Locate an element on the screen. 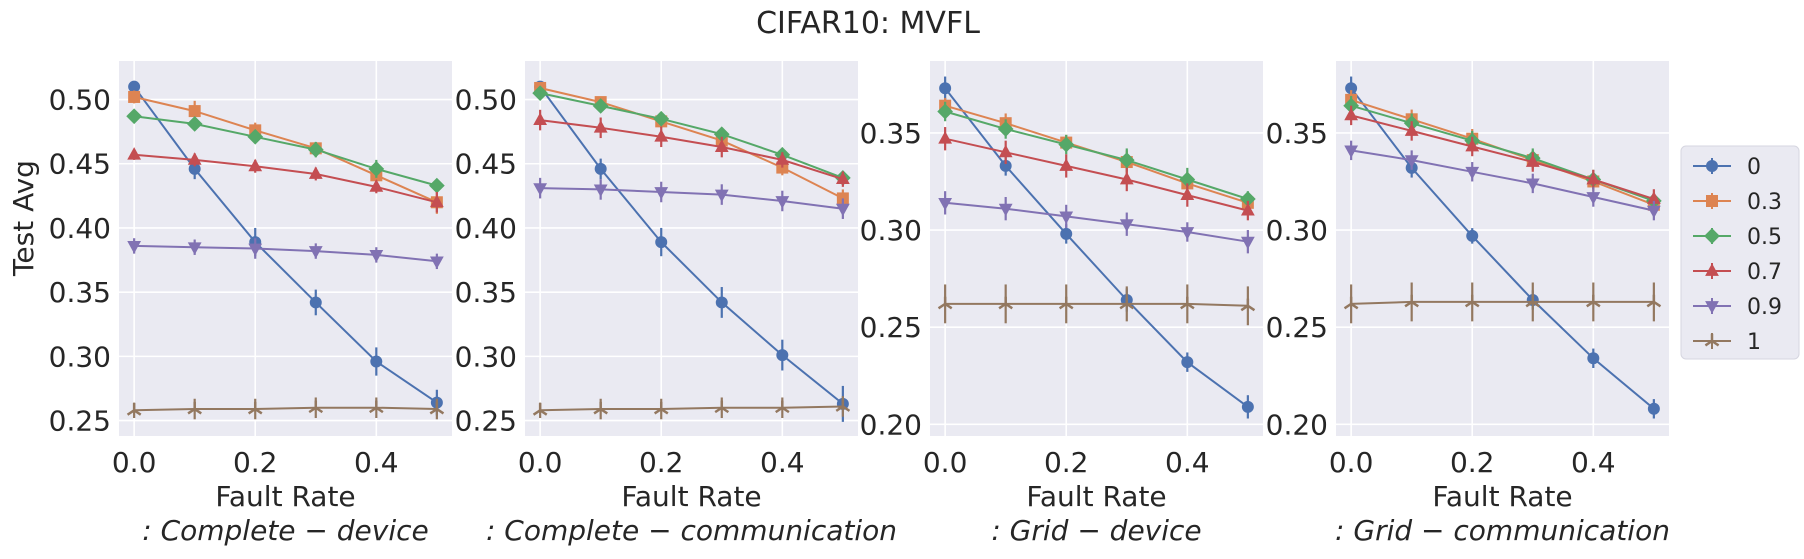 This screenshot has height=559, width=1804. y-tick-label: 0.35 is located at coordinates (80, 292).